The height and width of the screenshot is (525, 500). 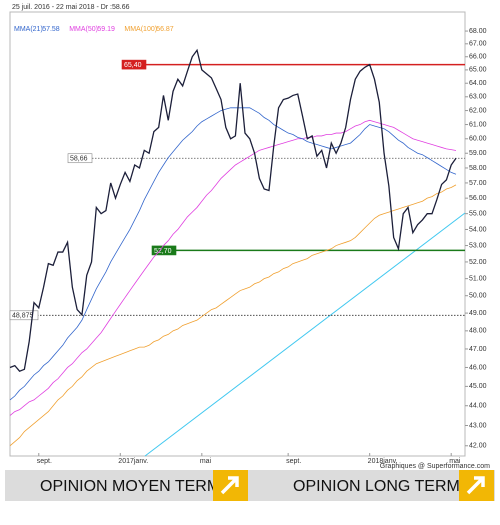 What do you see at coordinates (478, 83) in the screenshot?
I see `y-tick-label: 64.00` at bounding box center [478, 83].